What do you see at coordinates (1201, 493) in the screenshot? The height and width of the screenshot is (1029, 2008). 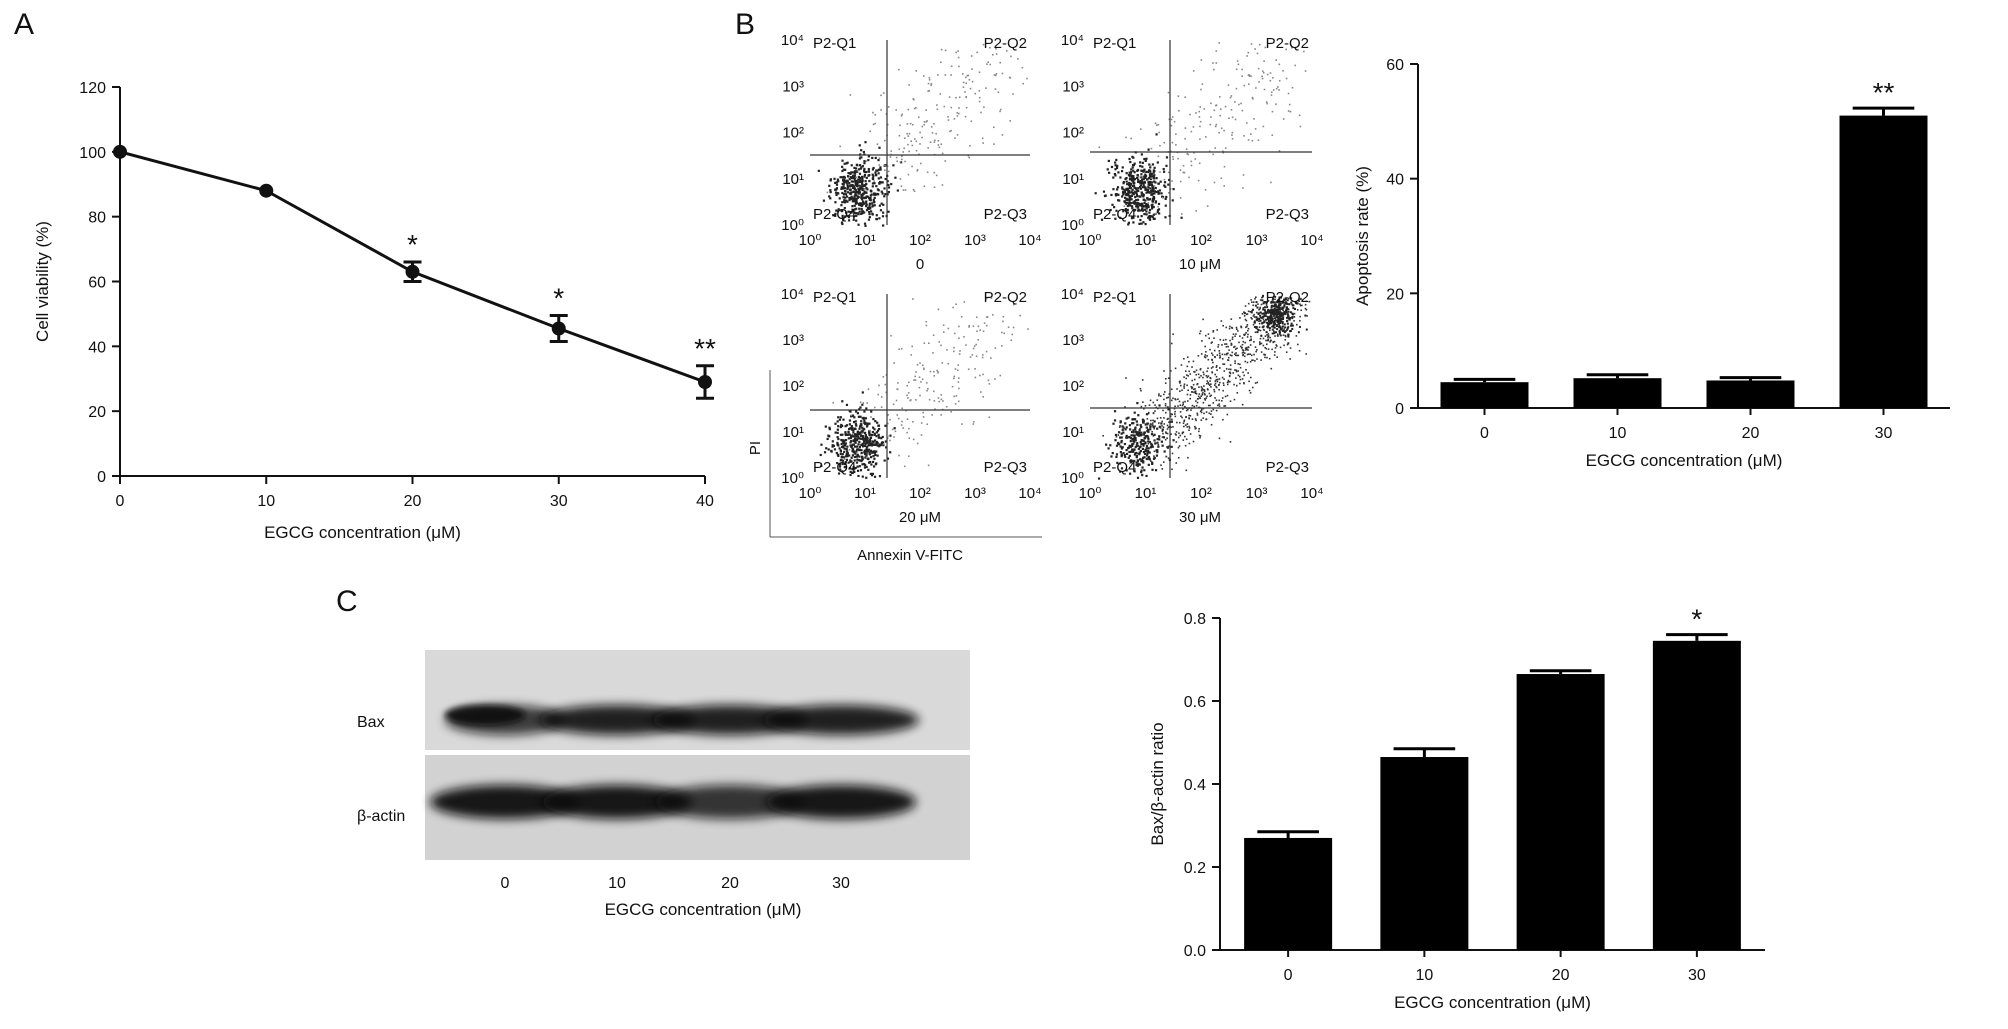 I see `flow-x-tick-label: 10²` at bounding box center [1201, 493].